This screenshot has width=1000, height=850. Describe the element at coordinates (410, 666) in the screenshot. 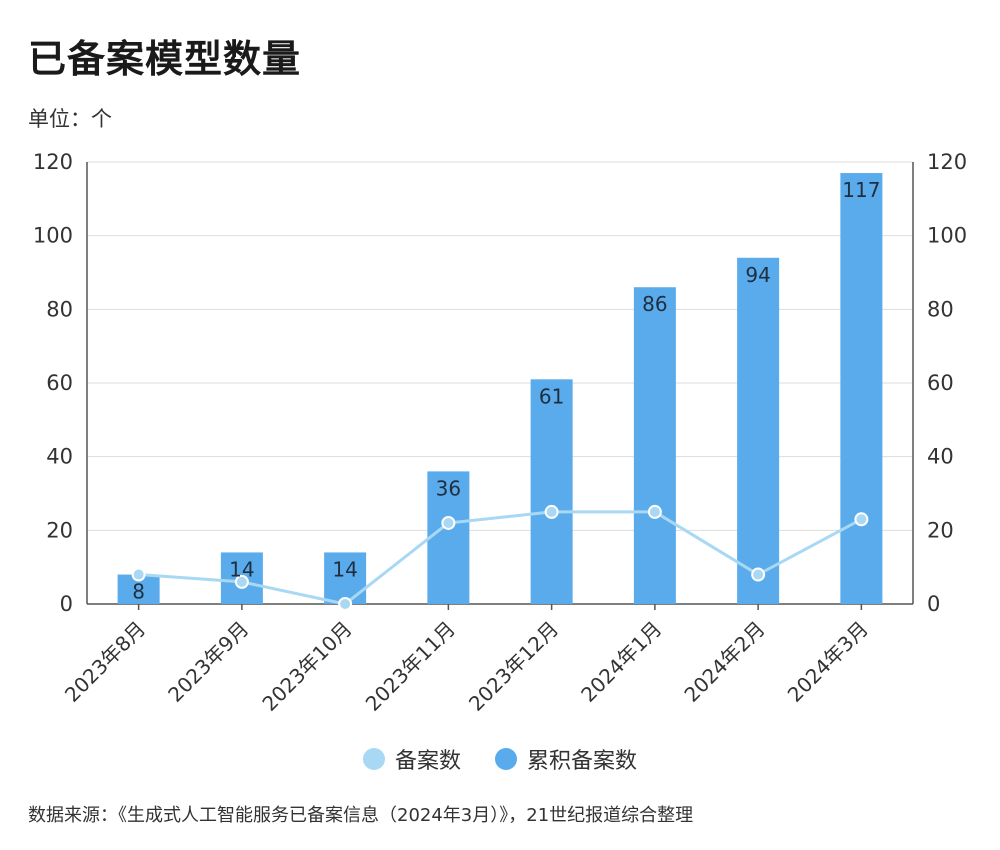

I see `x-tick-label: 2023年11月` at that location.